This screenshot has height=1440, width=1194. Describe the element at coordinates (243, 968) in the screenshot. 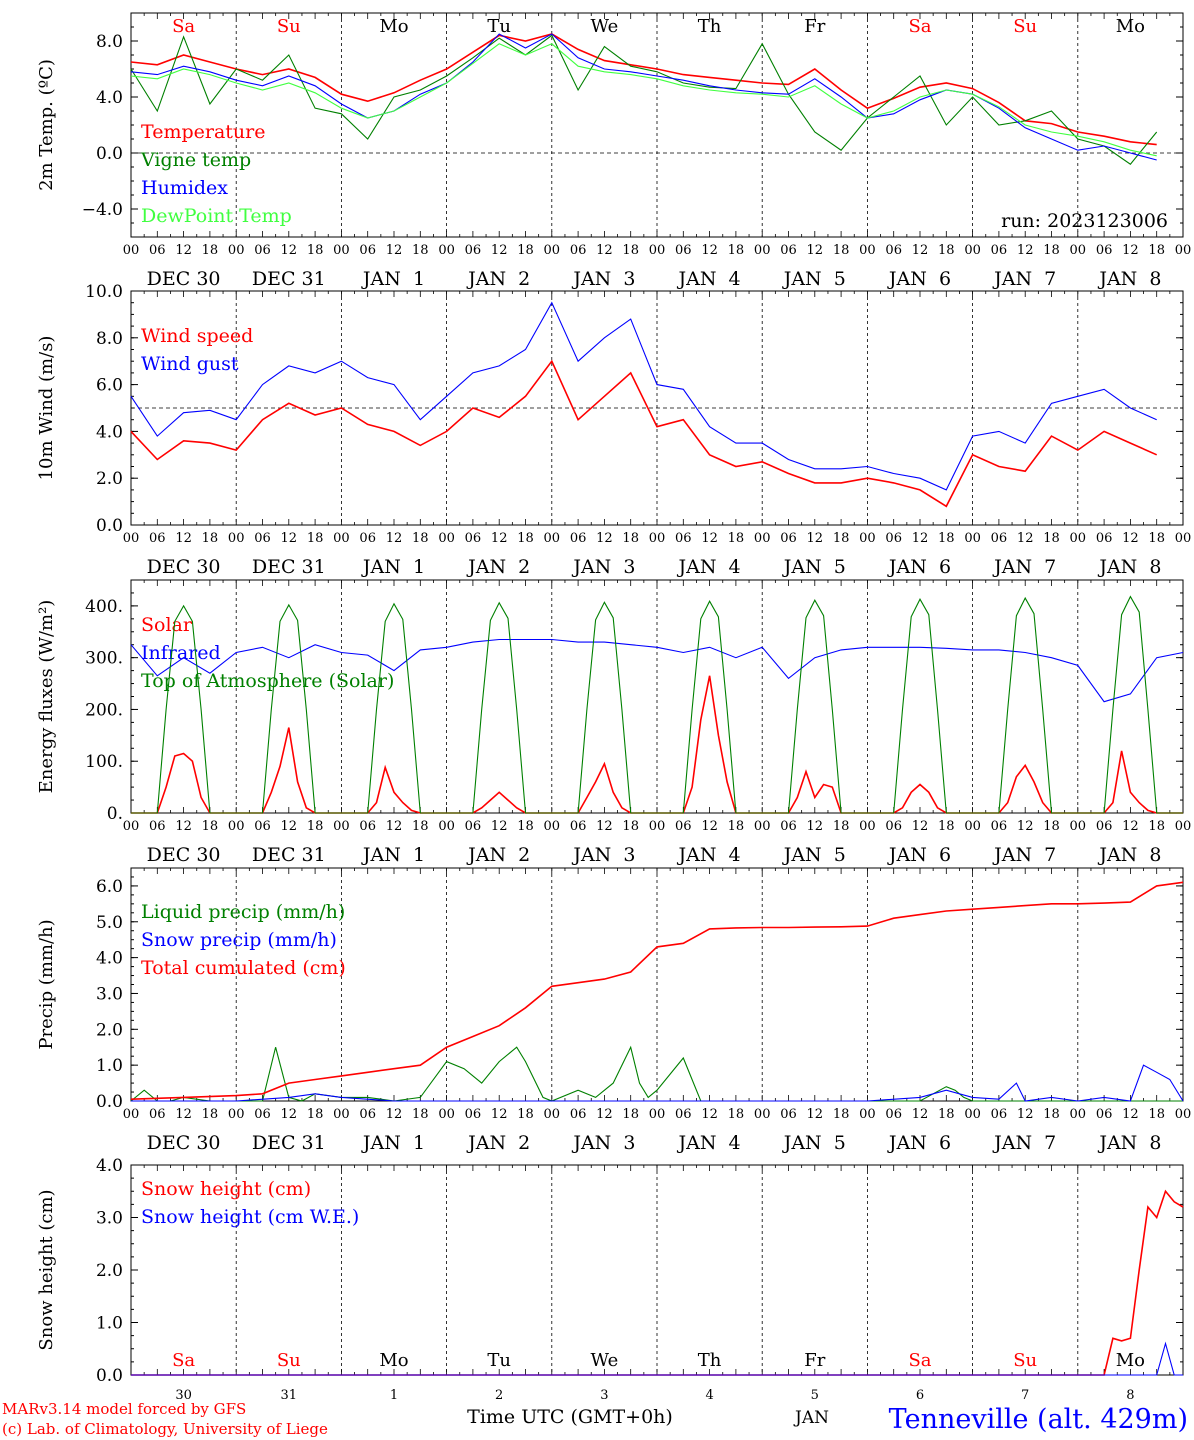

I see `legend-entry-3: Total cumulated (cm)` at that location.